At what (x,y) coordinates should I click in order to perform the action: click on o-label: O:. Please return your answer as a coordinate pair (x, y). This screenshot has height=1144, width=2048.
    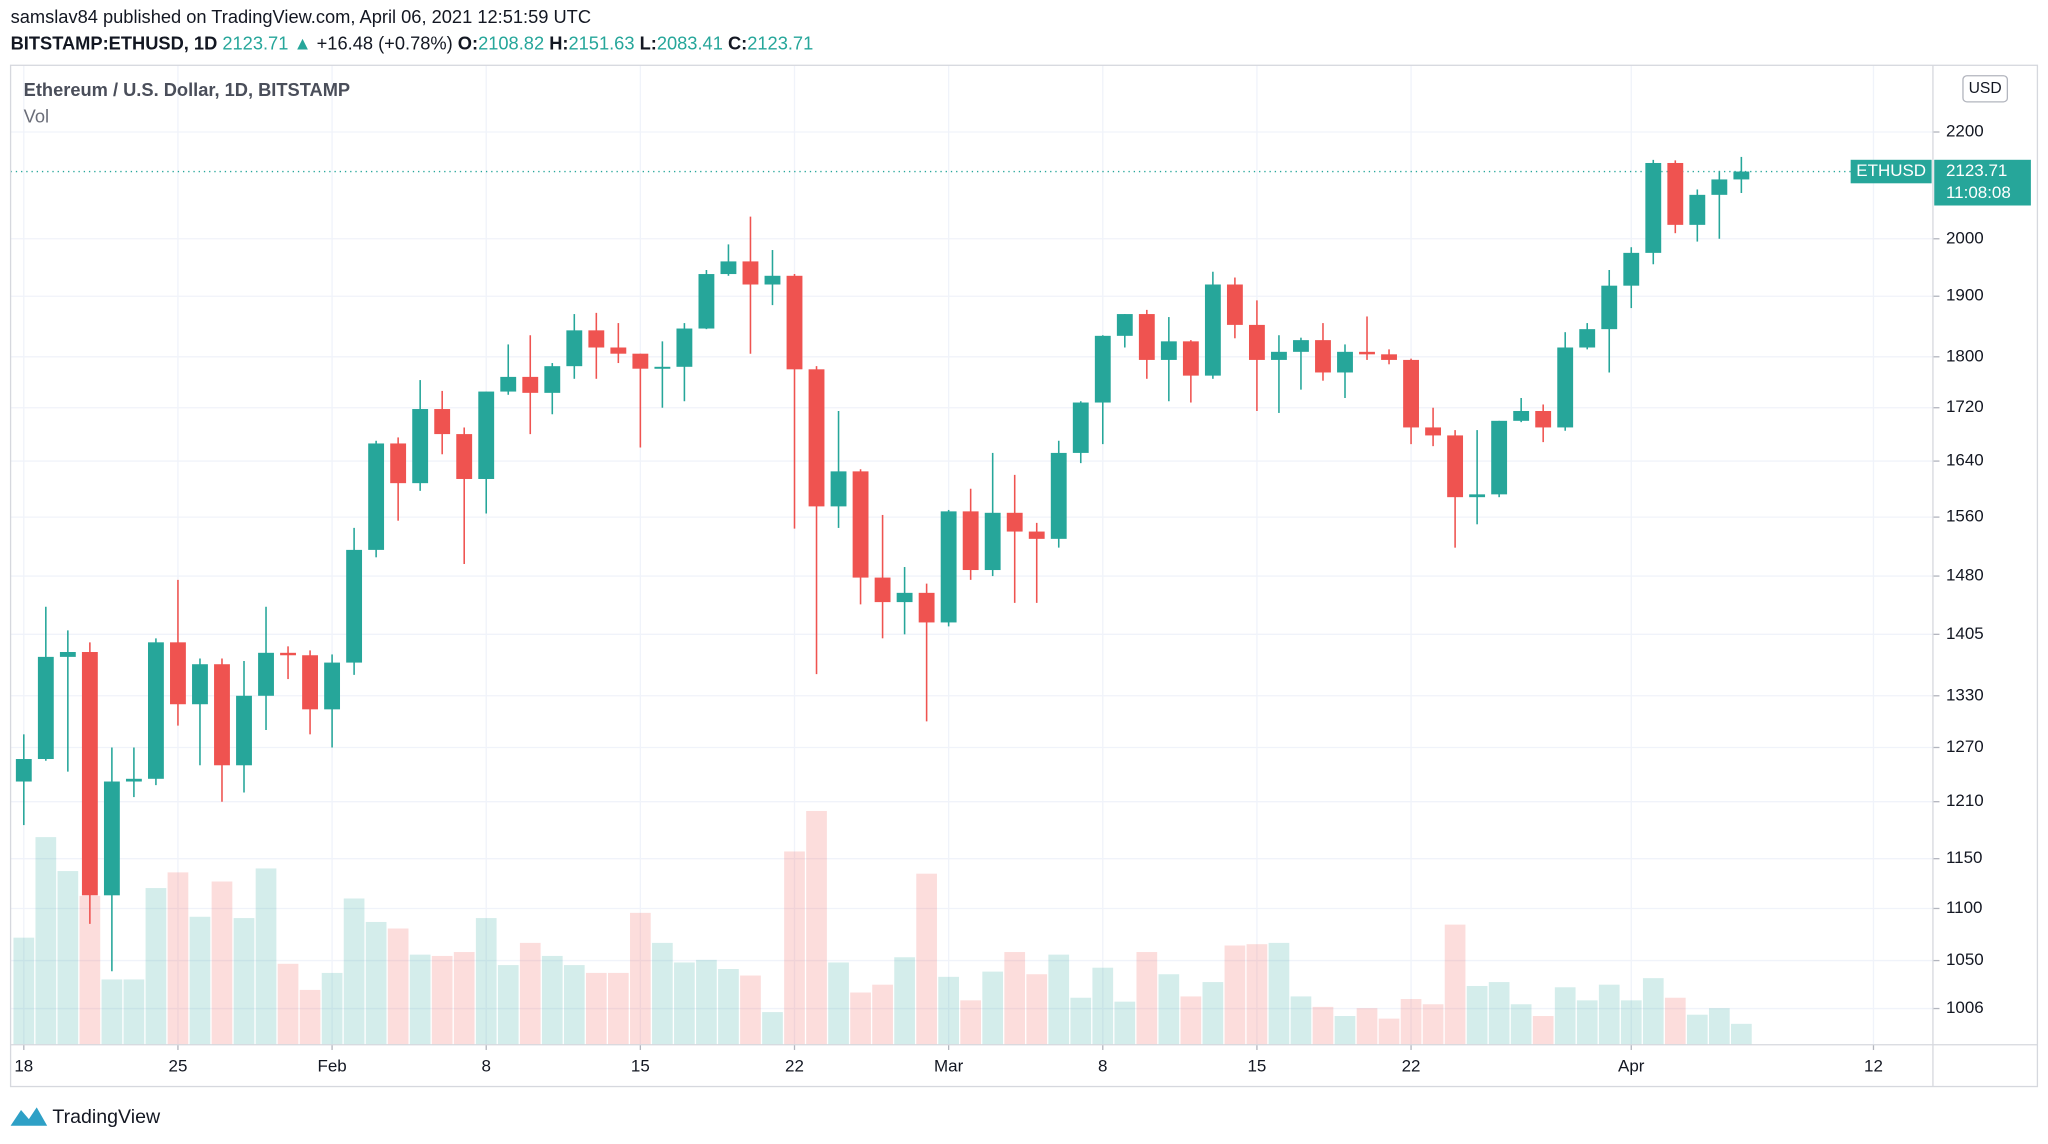
    Looking at the image, I should click on (468, 42).